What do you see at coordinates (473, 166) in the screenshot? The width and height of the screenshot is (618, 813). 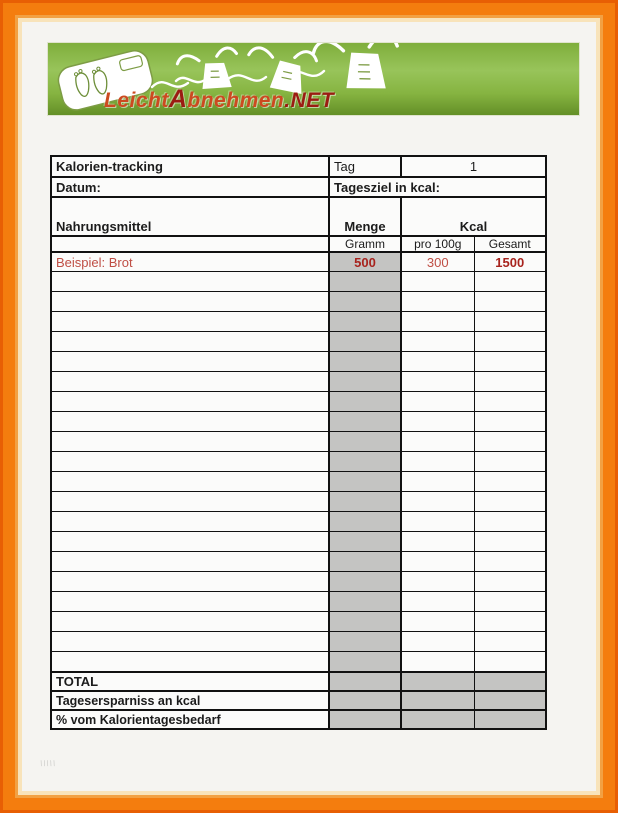 I see `day-value-cell: 1` at bounding box center [473, 166].